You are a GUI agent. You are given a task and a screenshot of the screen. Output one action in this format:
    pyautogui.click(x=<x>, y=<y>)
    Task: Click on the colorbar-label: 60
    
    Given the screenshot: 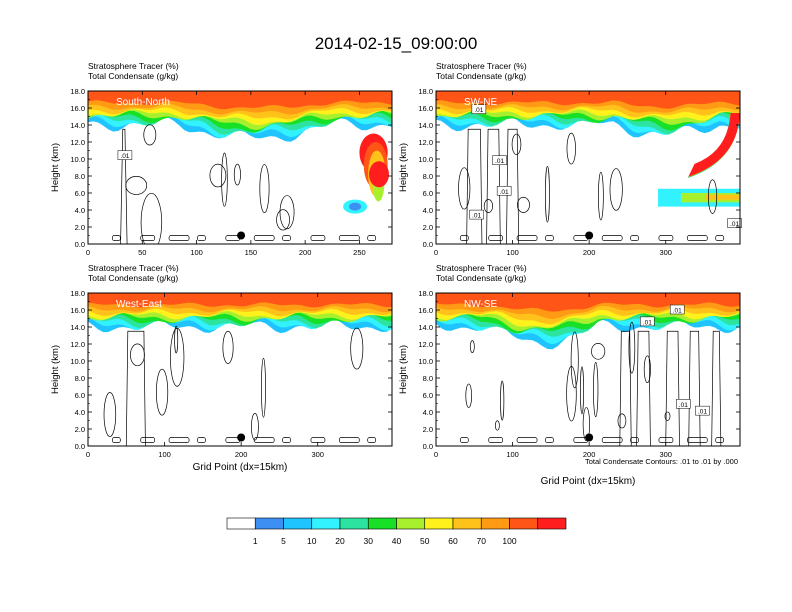 What is the action you would take?
    pyautogui.click(x=453, y=541)
    